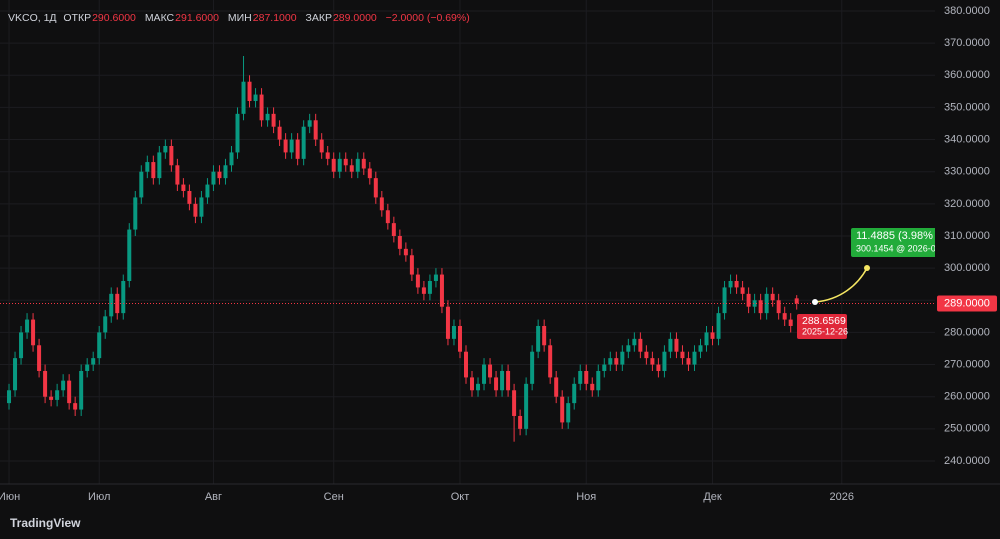  What do you see at coordinates (967, 364) in the screenshot?
I see `y-tick-label: 270.0000` at bounding box center [967, 364].